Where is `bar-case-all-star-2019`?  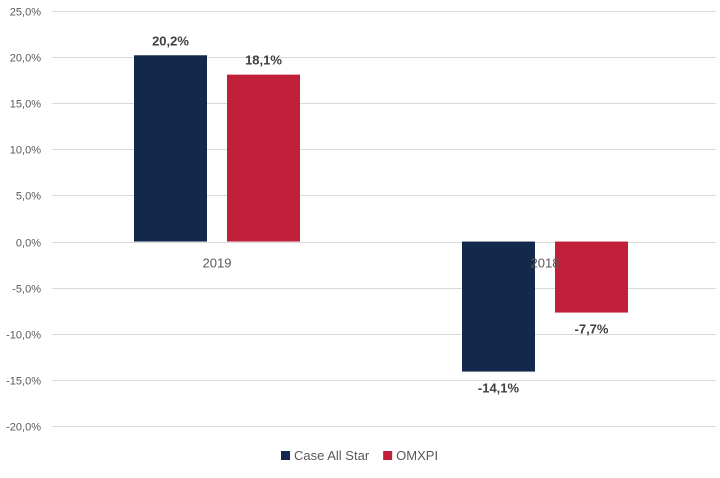
bar-case-all-star-2019 is located at coordinates (170, 148).